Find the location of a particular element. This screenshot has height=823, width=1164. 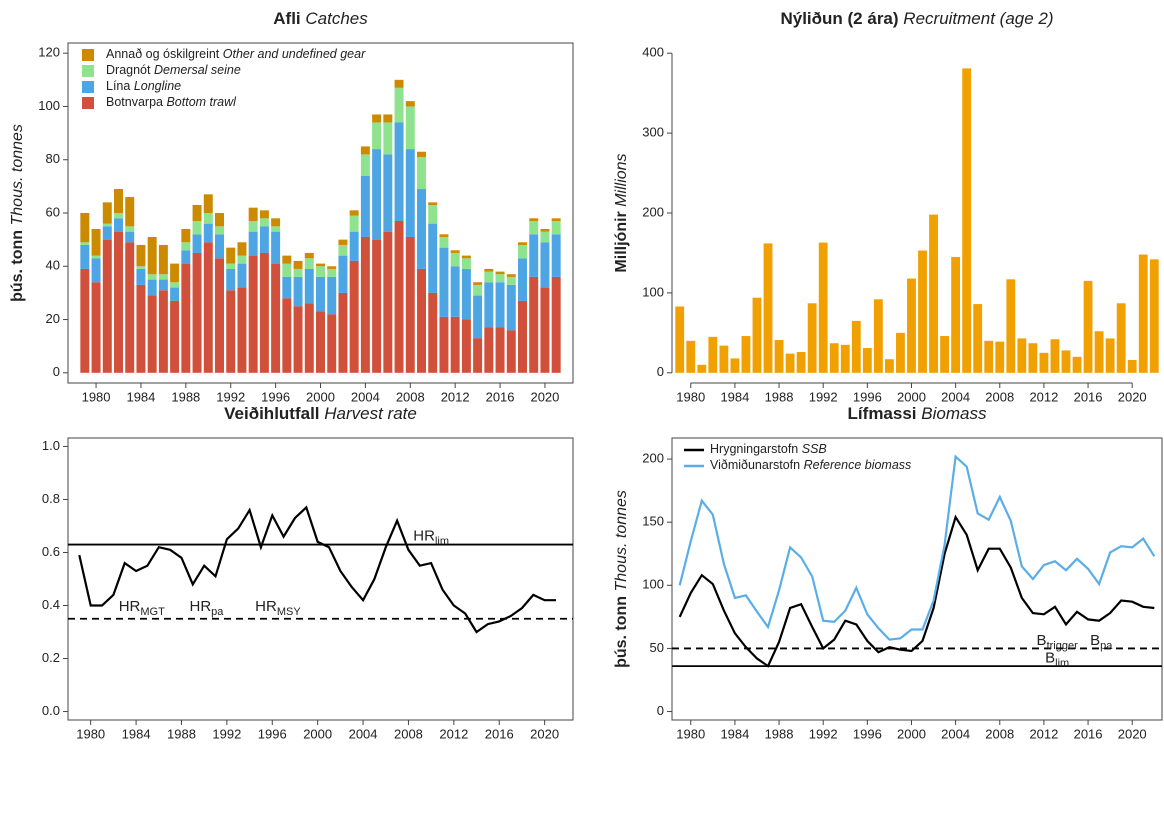

y-tick-label: 80 is located at coordinates (53, 158).